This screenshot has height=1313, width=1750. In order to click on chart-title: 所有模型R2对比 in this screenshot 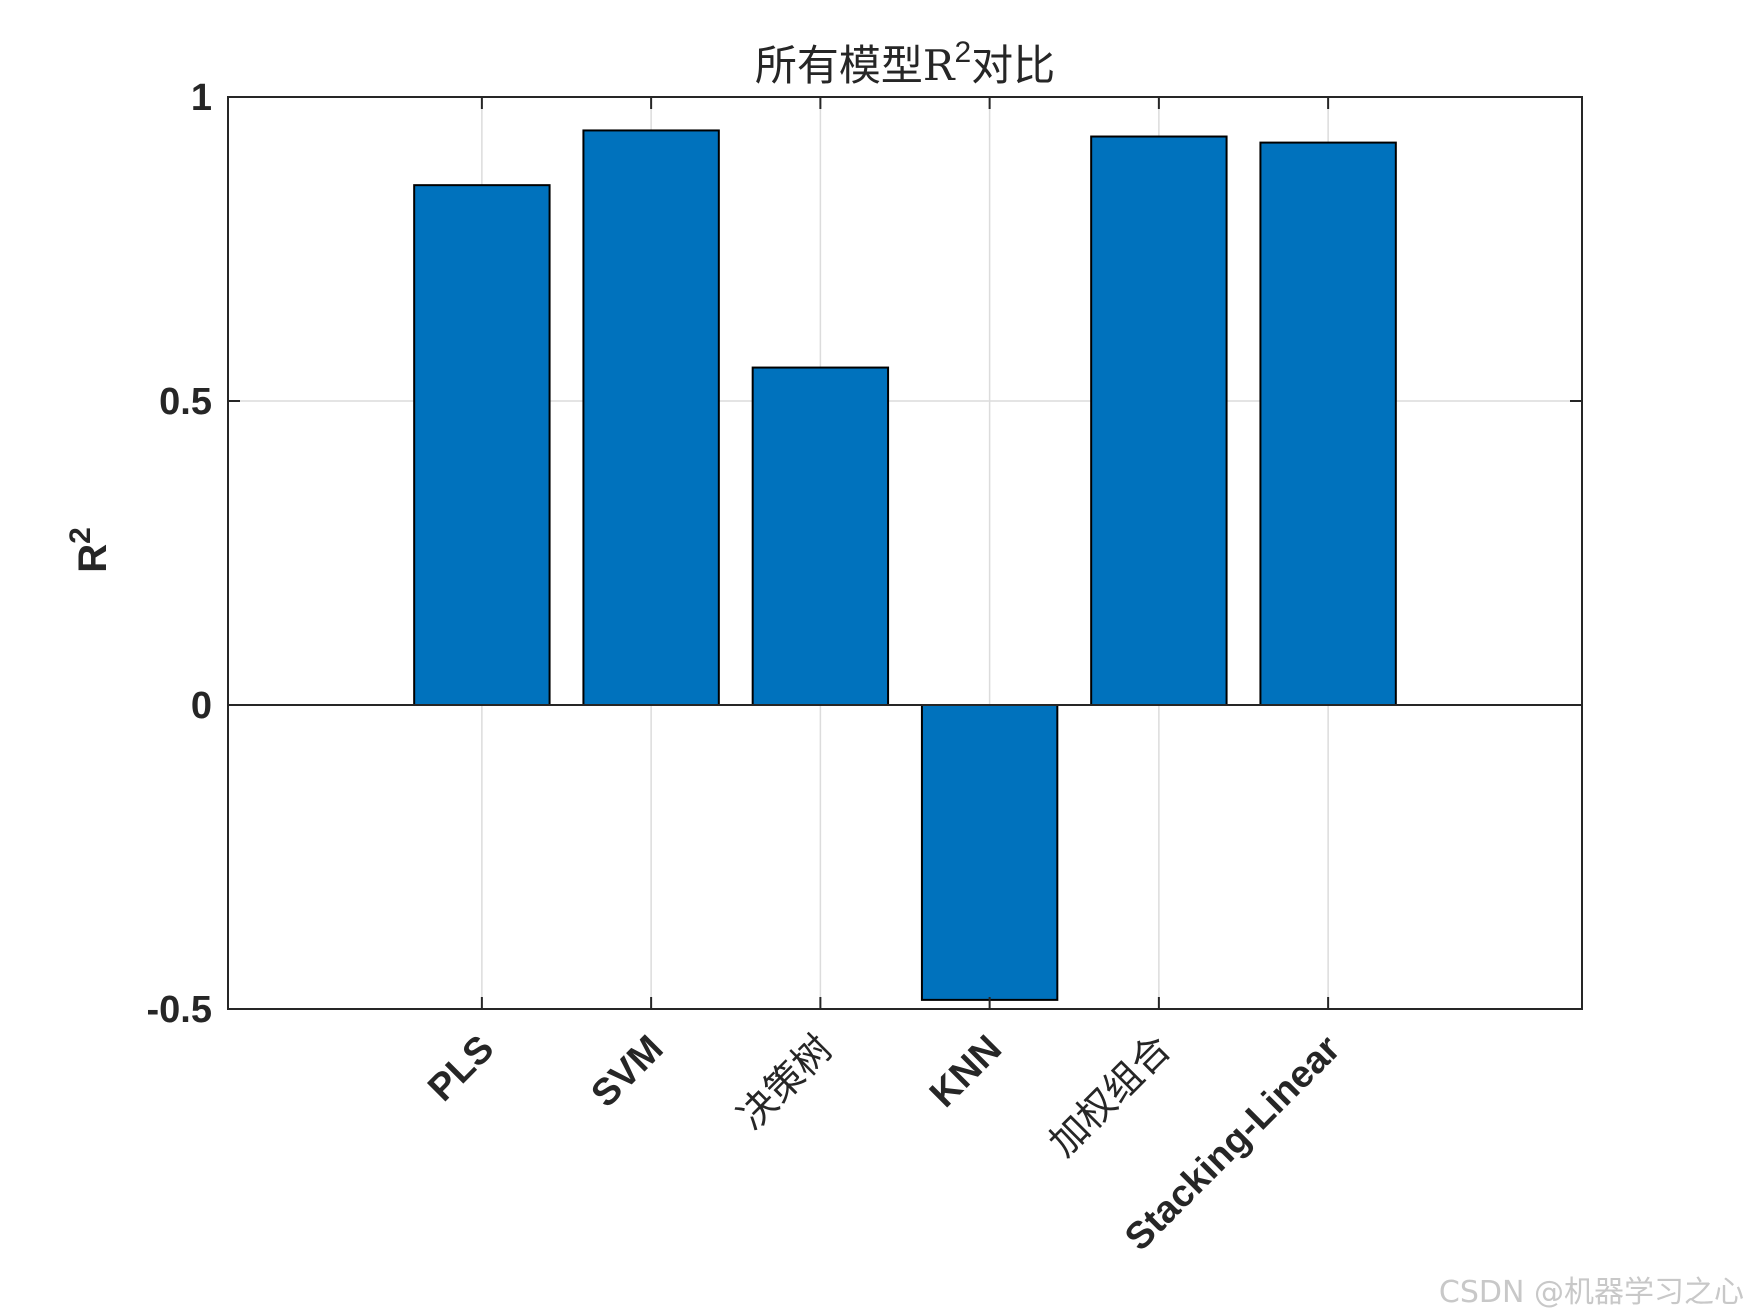, I will do `click(905, 63)`.